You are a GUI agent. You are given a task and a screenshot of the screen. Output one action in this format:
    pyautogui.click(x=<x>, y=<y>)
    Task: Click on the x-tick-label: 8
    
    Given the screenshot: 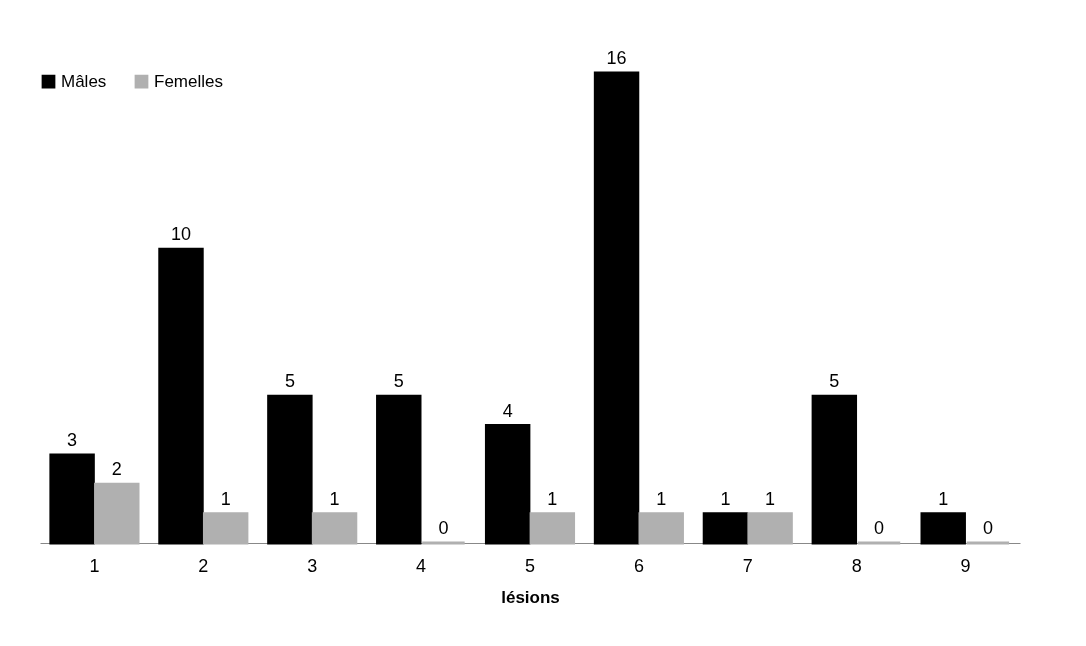 What is the action you would take?
    pyautogui.click(x=856, y=565)
    